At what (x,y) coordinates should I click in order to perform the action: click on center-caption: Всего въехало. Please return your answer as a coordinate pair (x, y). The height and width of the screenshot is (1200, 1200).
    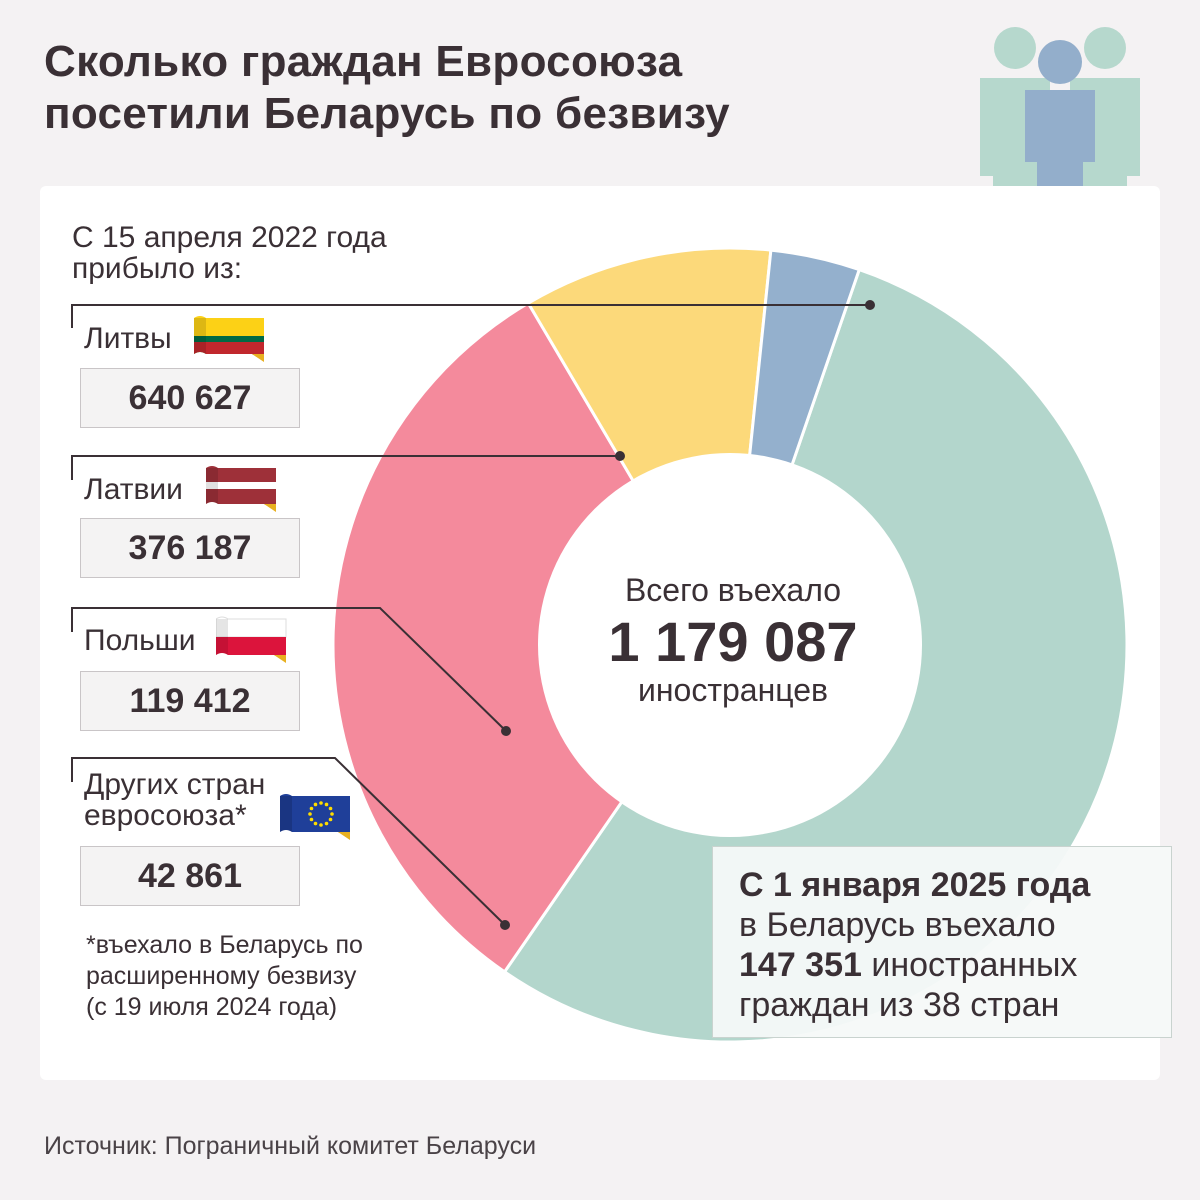
    Looking at the image, I should click on (733, 590).